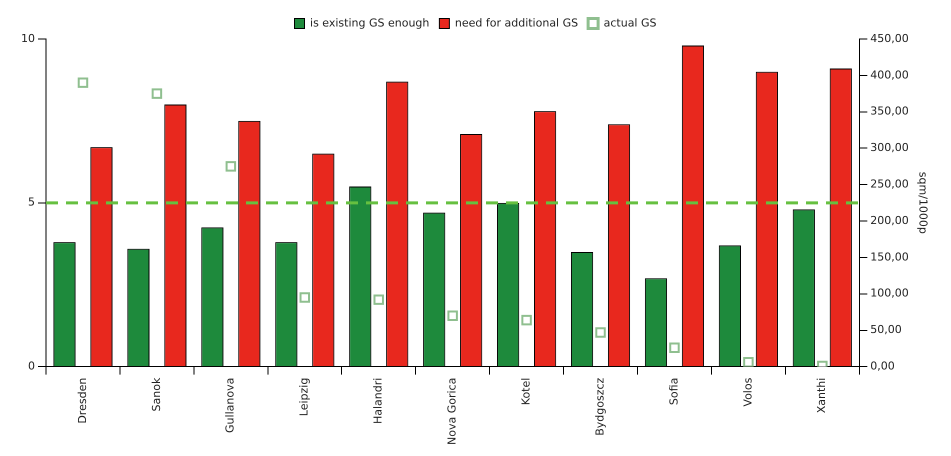 The image size is (951, 456). Describe the element at coordinates (516, 23) in the screenshot. I see `legend-label: need for additional GS` at that location.